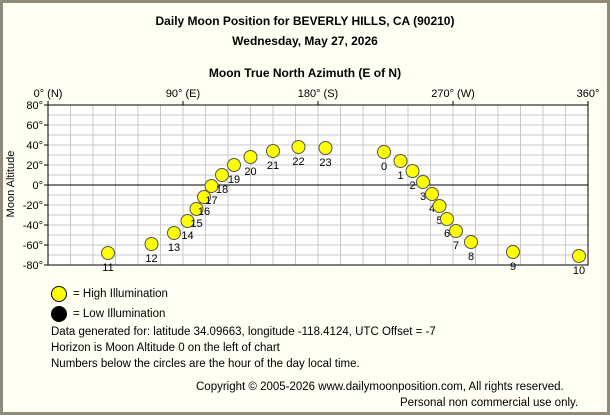 The height and width of the screenshot is (415, 610). I want to click on hour-label: 19, so click(234, 180).